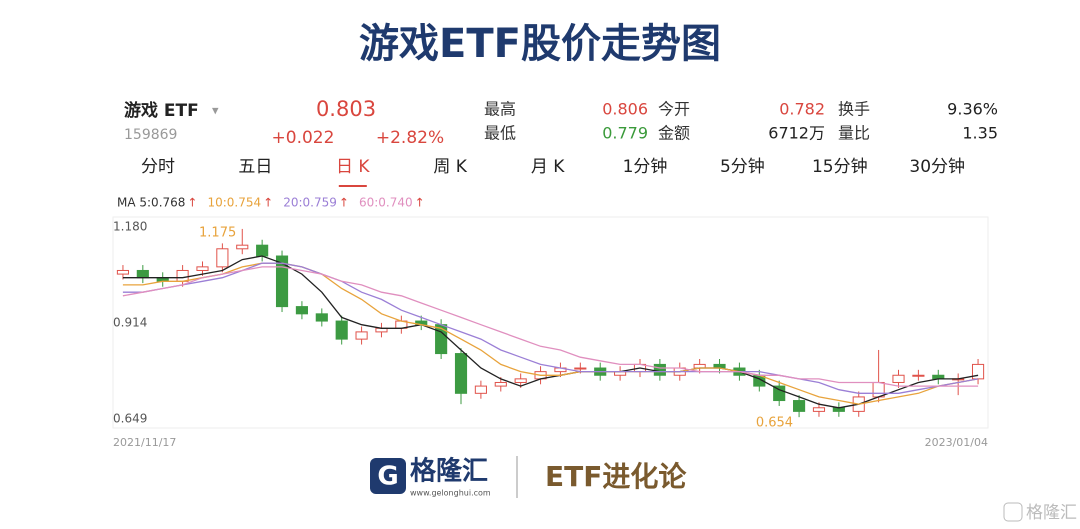 The height and width of the screenshot is (529, 1080). Describe the element at coordinates (353, 167) in the screenshot. I see `tab: 日 K` at that location.